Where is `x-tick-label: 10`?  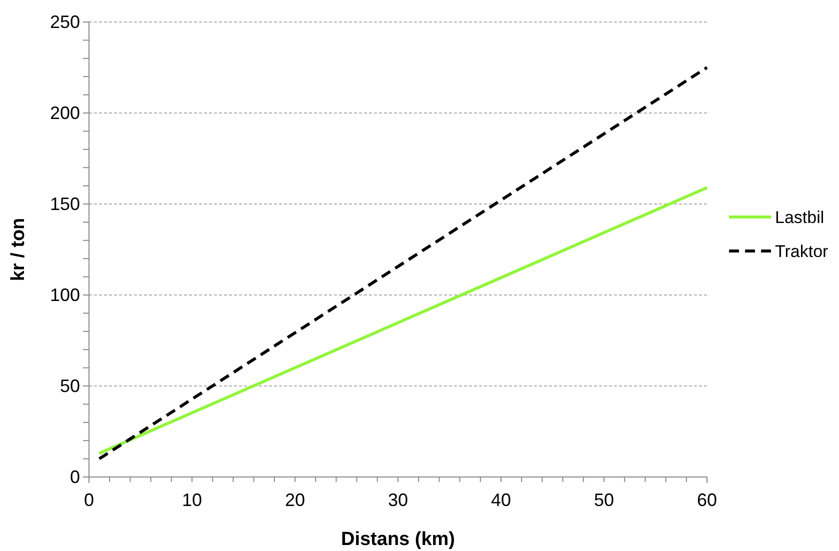 x-tick-label: 10 is located at coordinates (192, 500).